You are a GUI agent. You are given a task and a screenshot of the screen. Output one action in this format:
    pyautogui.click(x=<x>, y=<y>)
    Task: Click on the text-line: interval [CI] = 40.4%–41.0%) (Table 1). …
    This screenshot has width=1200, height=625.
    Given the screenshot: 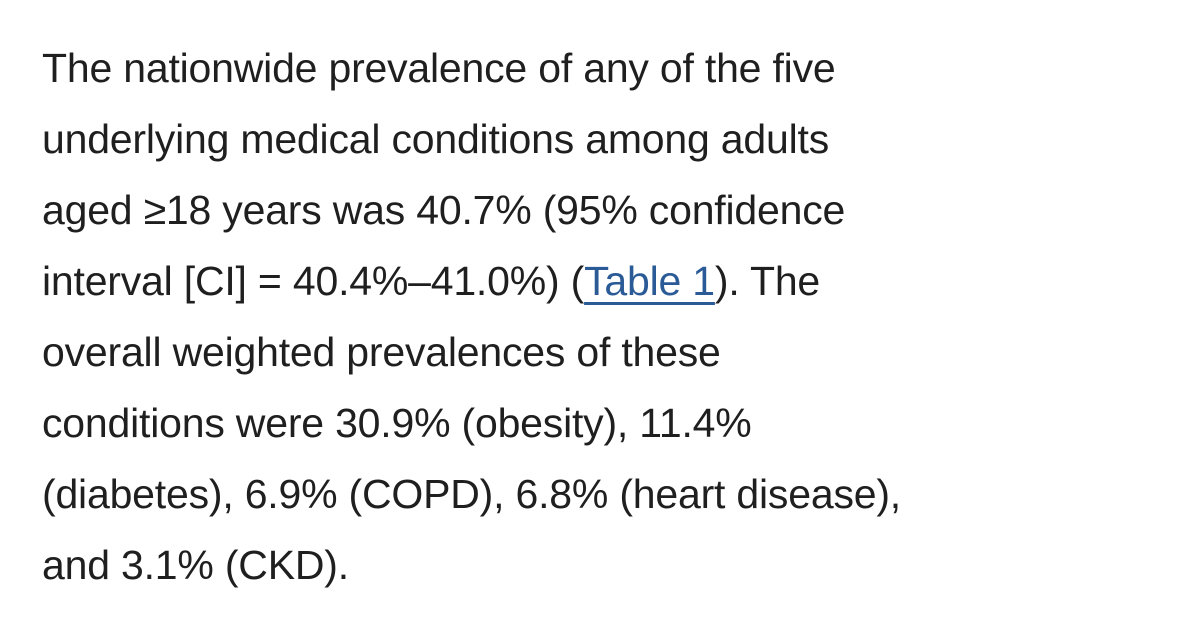 What is the action you would take?
    pyautogui.click(x=606, y=281)
    